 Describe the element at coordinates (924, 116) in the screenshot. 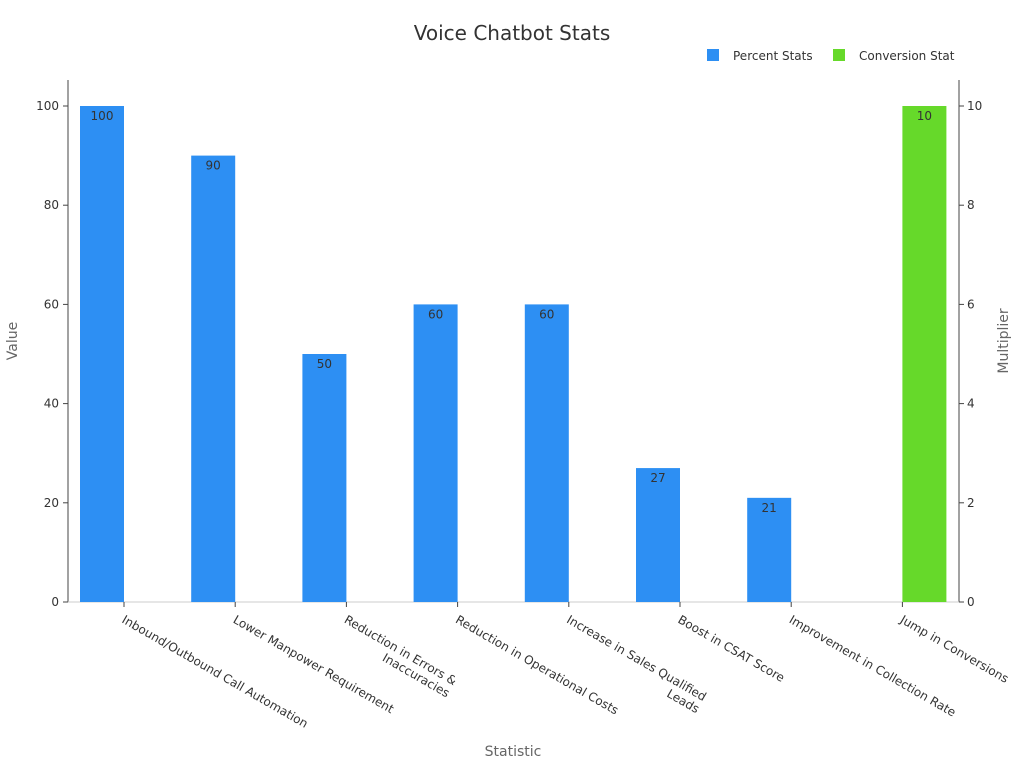

I see `bar-value-label: 10` at that location.